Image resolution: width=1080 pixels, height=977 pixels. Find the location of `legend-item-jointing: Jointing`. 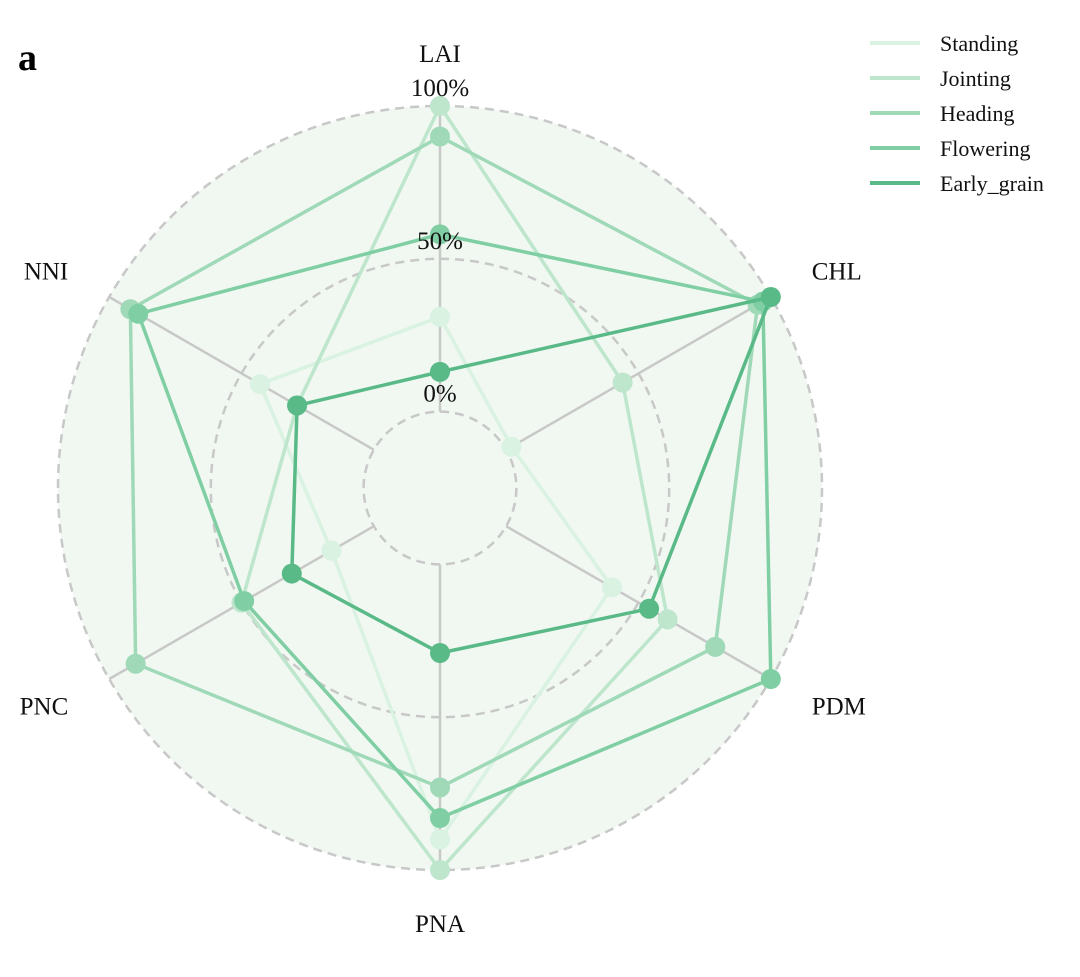

legend-item-jointing: Jointing is located at coordinates (940, 78).